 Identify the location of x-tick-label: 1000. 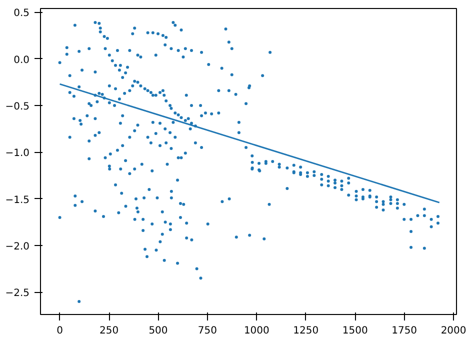
(257, 331).